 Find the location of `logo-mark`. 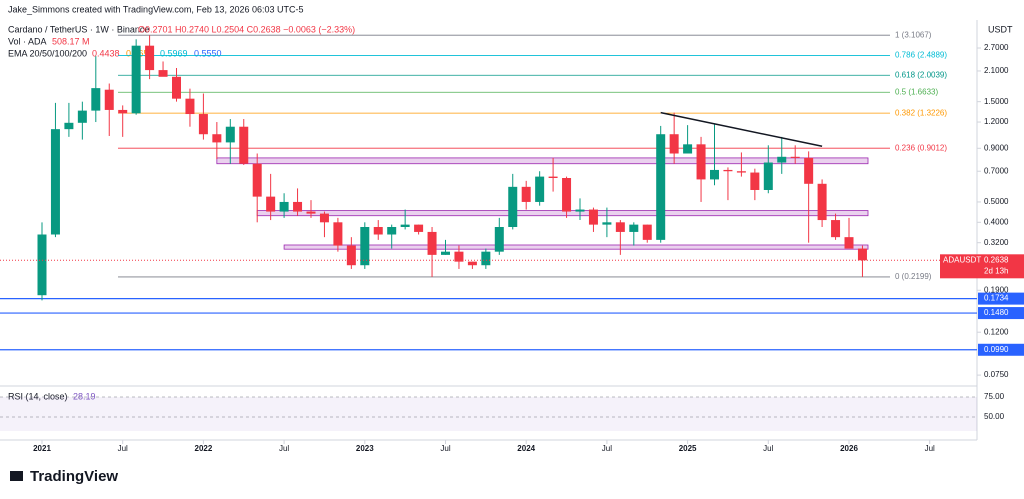

logo-mark is located at coordinates (16, 476).